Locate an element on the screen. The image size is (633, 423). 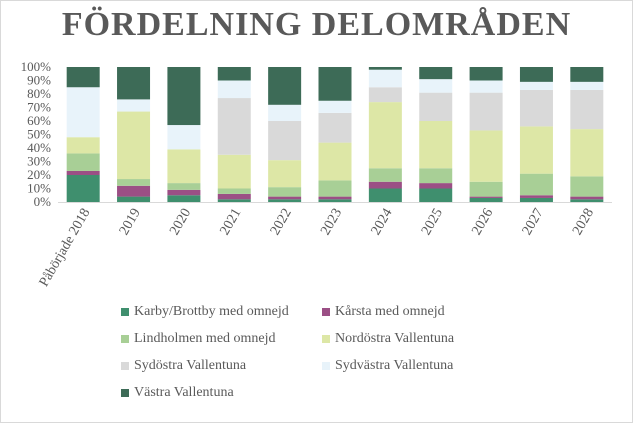
y-tick-label: 30% is located at coordinates (39, 161).